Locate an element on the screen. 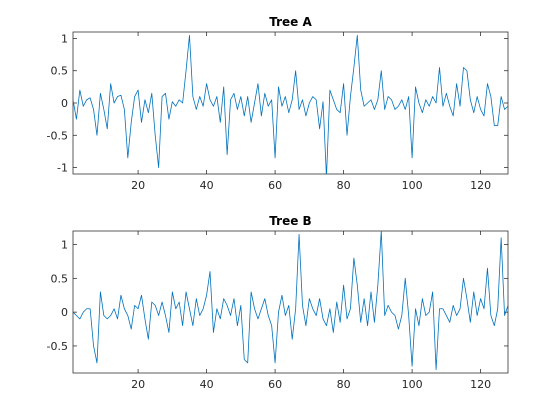 This screenshot has height=420, width=560. chart-title: Tree A is located at coordinates (290, 22).